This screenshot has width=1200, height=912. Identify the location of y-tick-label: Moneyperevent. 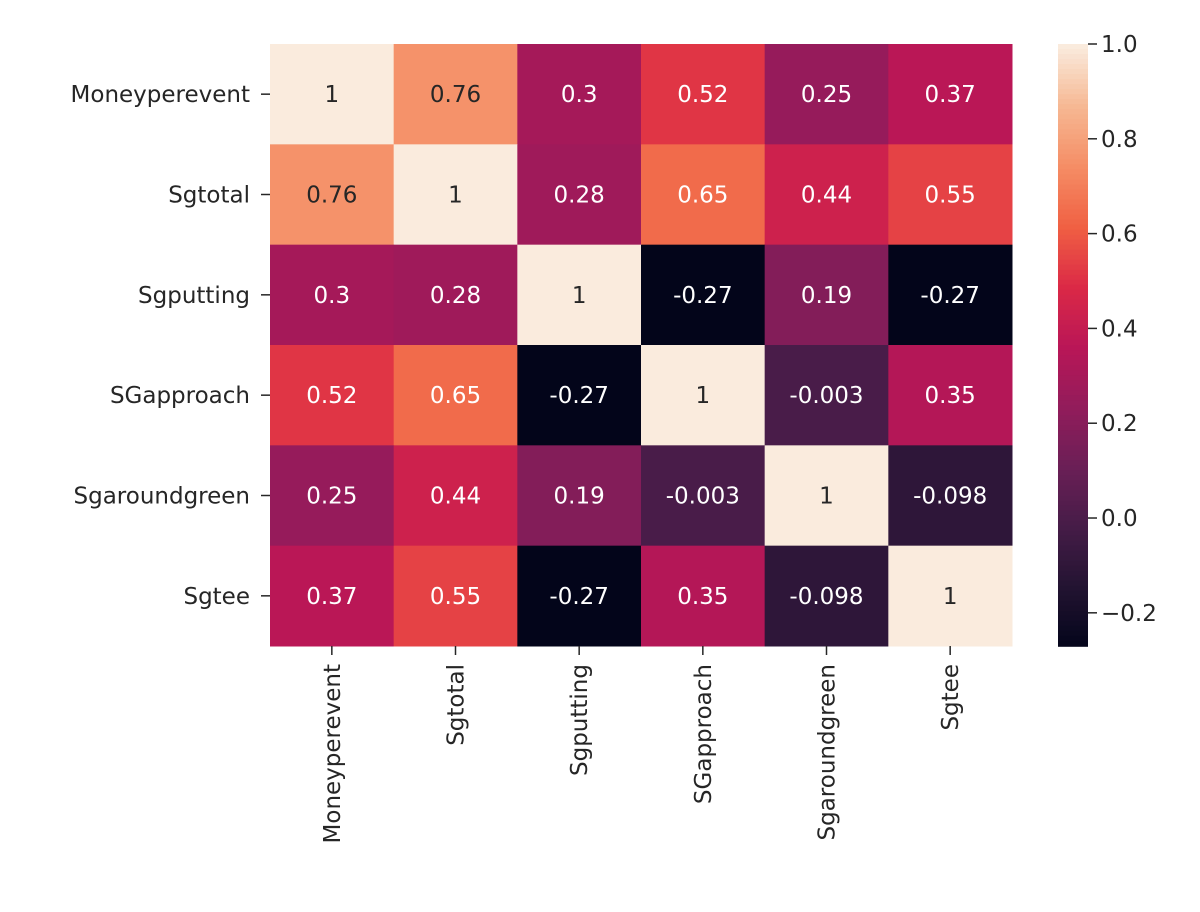
(160, 95).